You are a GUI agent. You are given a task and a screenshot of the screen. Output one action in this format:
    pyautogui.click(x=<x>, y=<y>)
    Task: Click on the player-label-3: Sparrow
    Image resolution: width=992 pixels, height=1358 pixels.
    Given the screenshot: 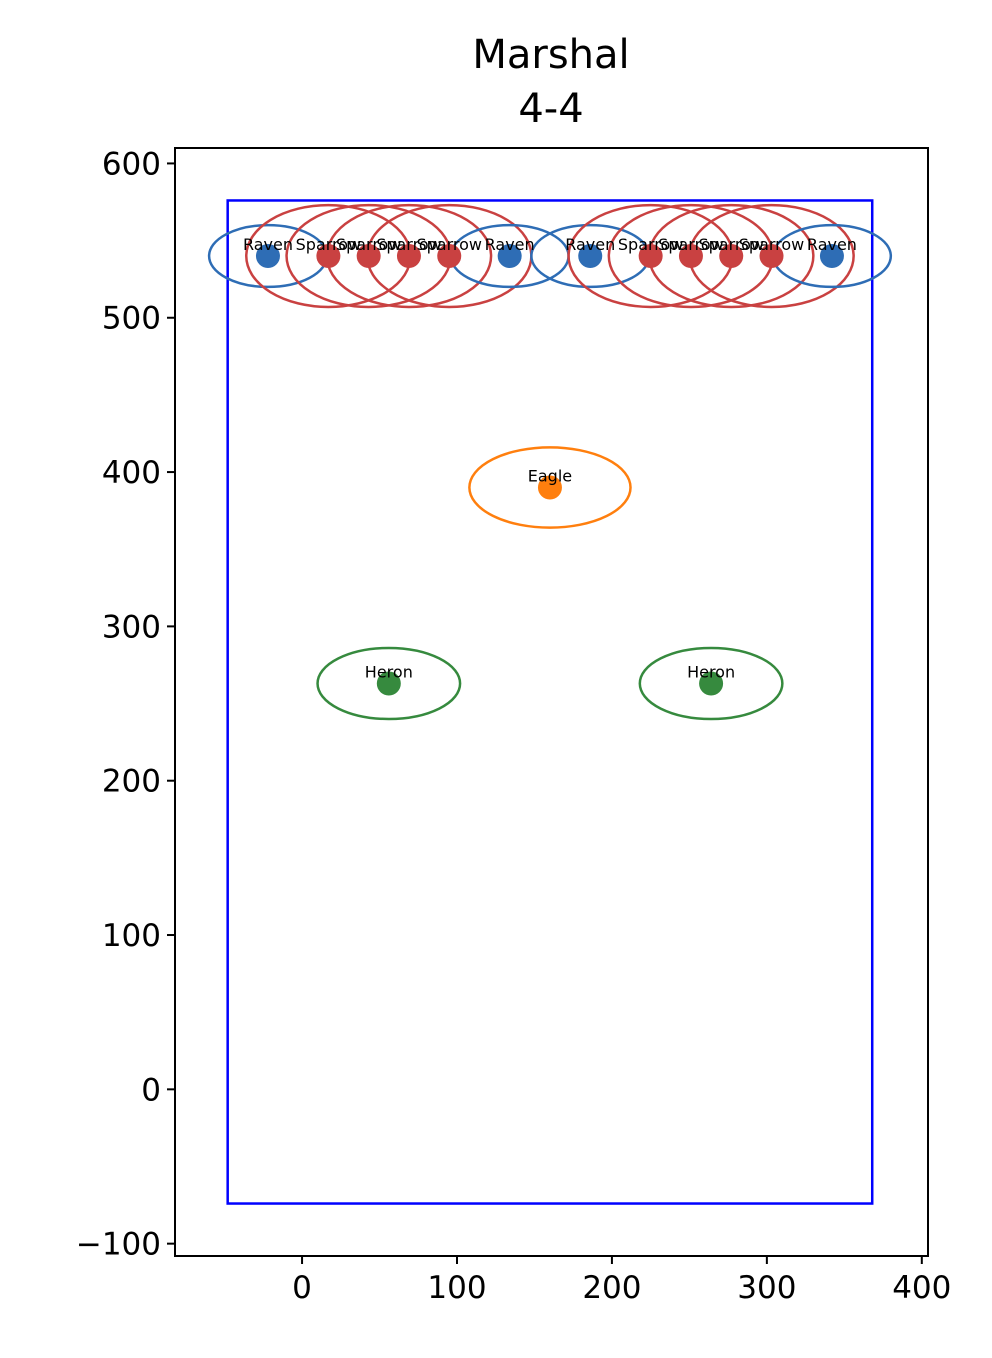 What is the action you would take?
    pyautogui.click(x=409, y=244)
    